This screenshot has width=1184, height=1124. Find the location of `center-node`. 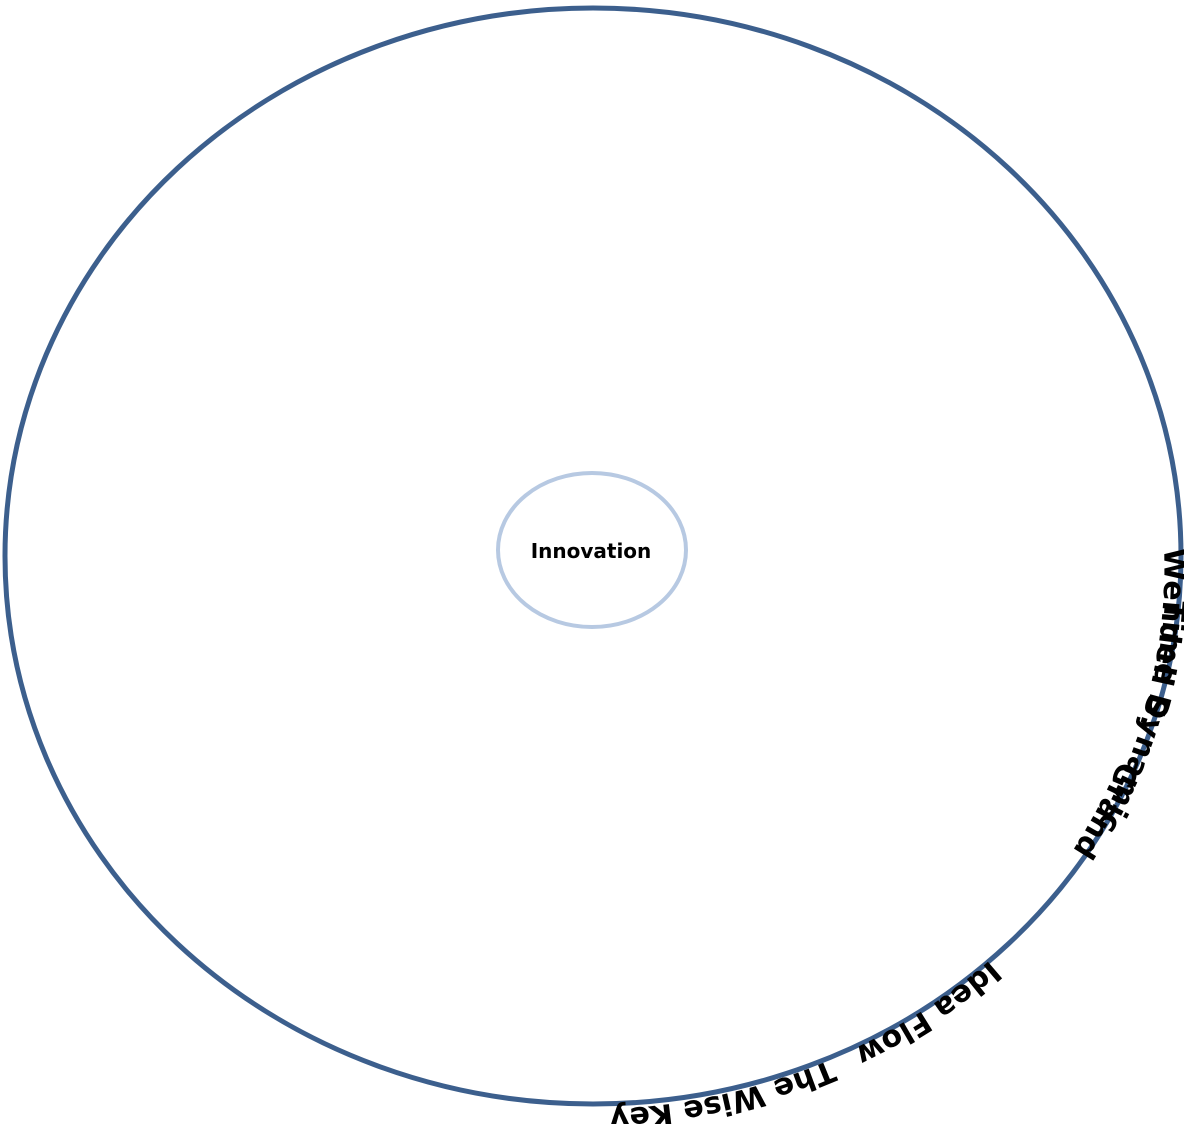

center-node is located at coordinates (592, 550).